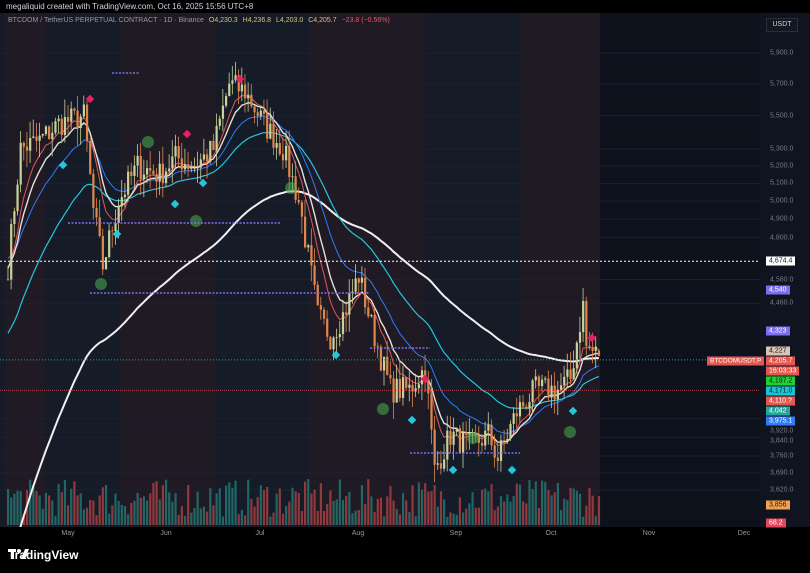  I want to click on month-label: Nov, so click(649, 533).